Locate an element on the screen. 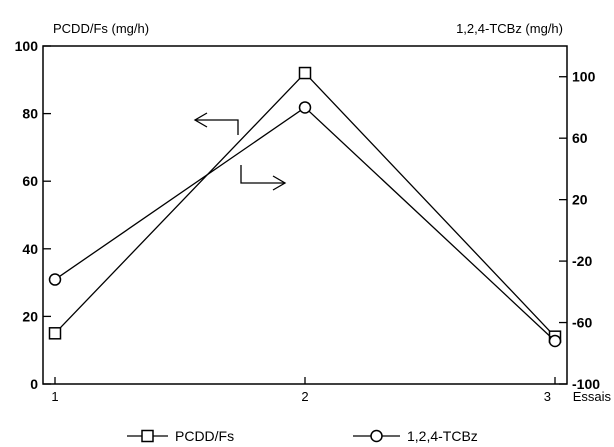 This screenshot has height=447, width=614. x-tick-label: 2 is located at coordinates (304, 396).